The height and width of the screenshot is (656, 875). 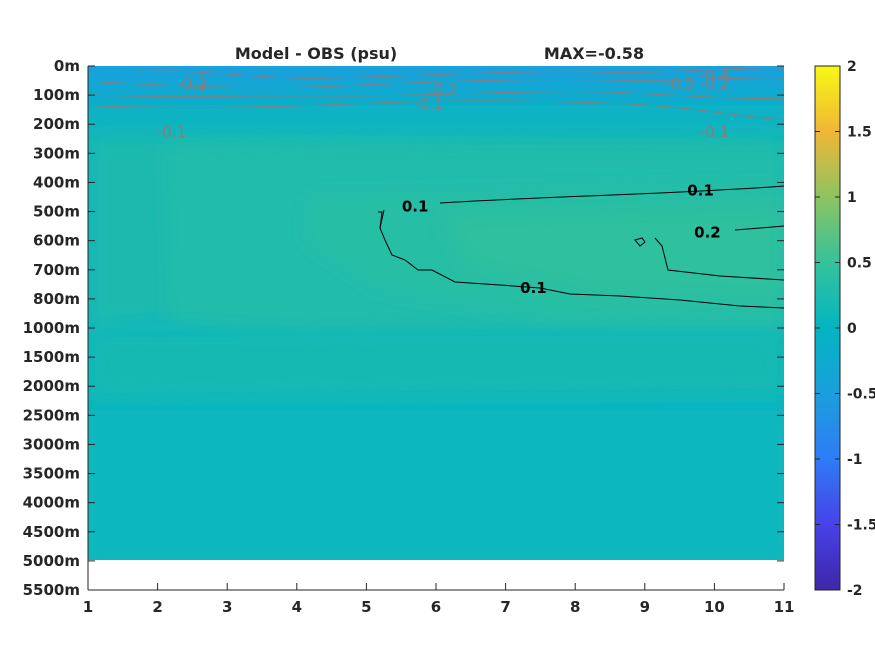 I want to click on contour-0.2-upper, so click(x=759, y=228).